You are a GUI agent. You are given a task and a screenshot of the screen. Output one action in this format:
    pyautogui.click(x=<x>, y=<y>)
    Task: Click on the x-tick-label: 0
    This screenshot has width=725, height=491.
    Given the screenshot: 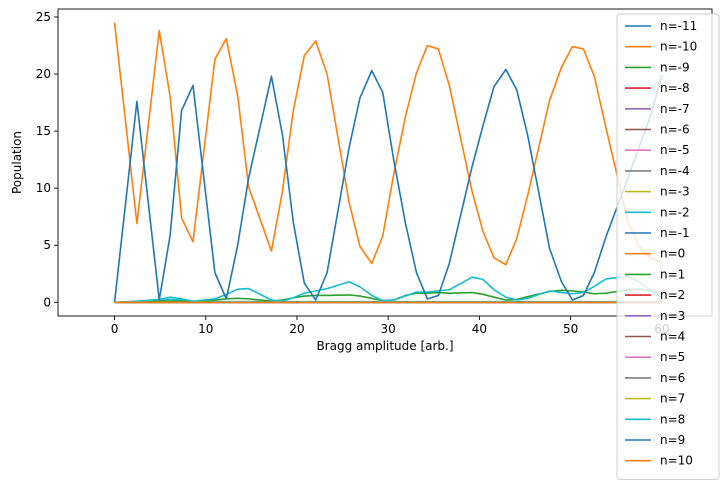 What is the action you would take?
    pyautogui.click(x=115, y=329)
    